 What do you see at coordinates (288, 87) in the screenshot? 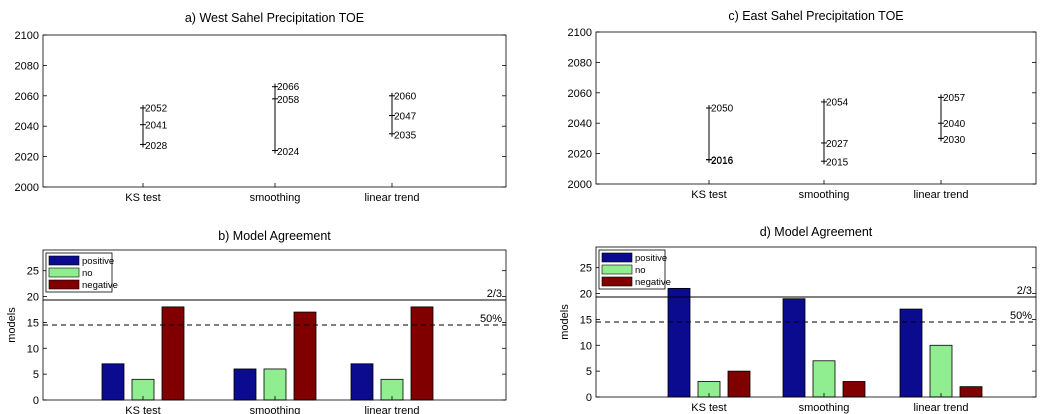
I see `toe-high-label: 2066` at bounding box center [288, 87].